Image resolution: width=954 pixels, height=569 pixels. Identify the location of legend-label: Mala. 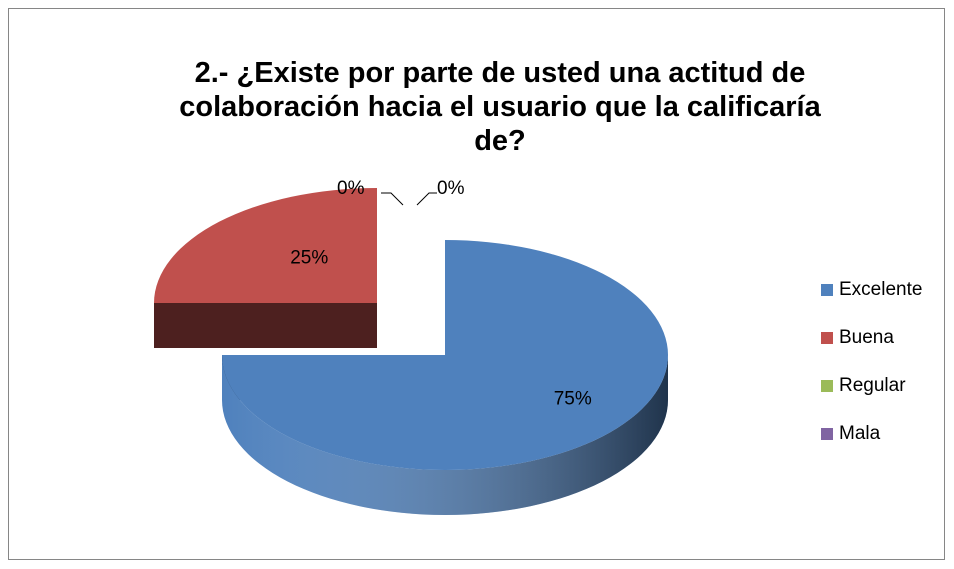
(860, 433).